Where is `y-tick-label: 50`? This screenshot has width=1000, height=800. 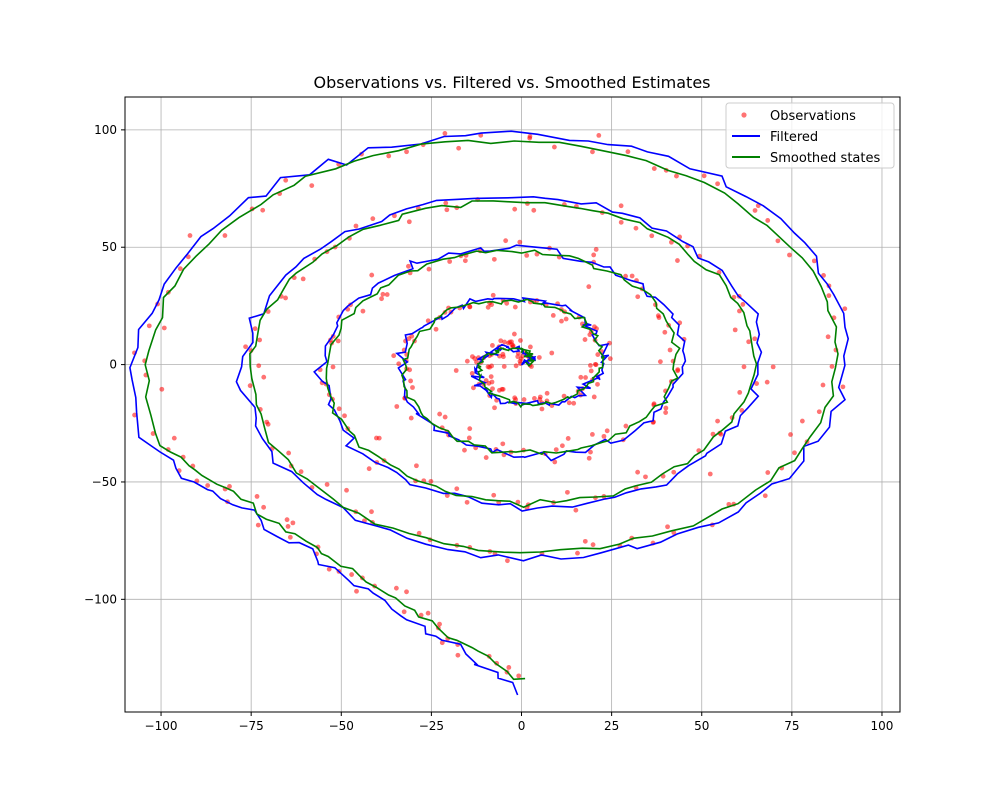
y-tick-label: 50 is located at coordinates (109, 247).